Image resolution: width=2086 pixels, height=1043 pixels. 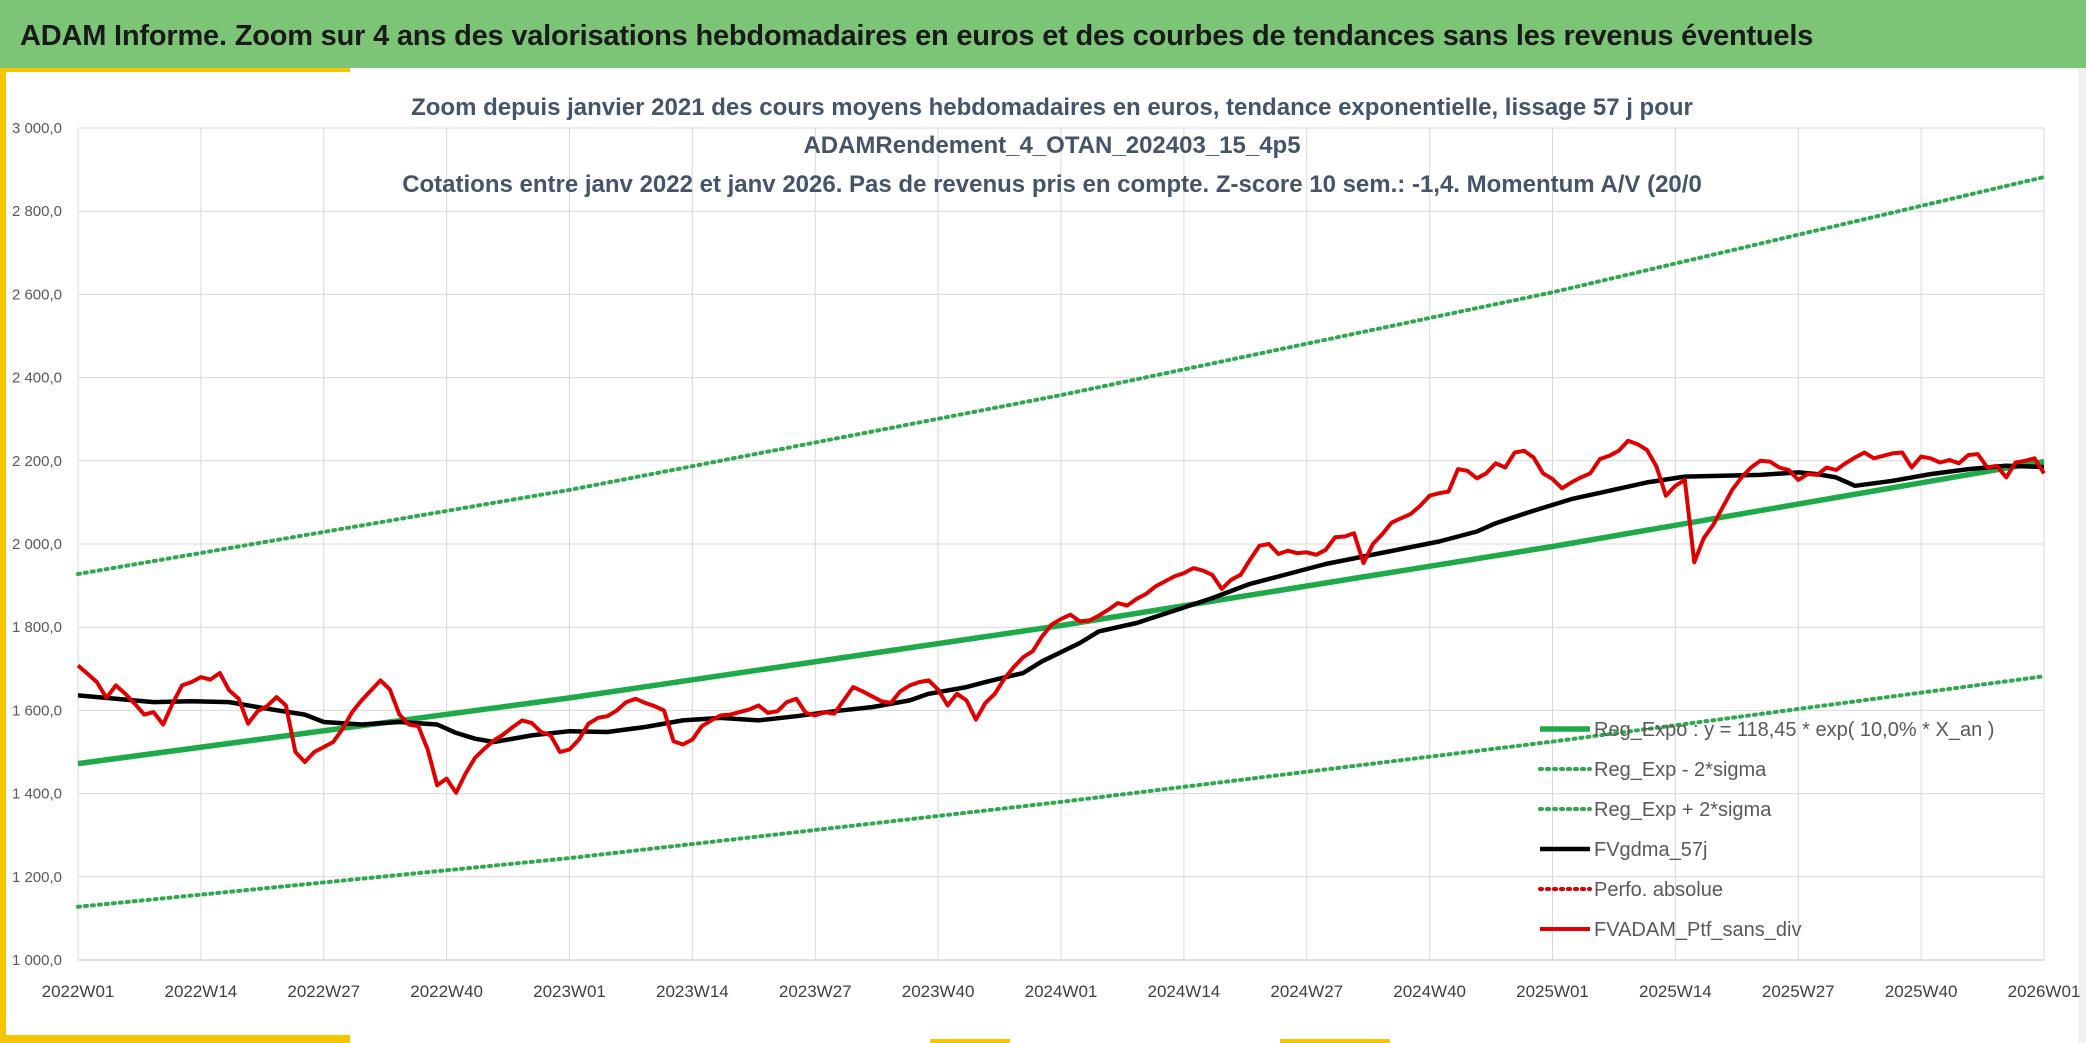 What do you see at coordinates (1429, 991) in the screenshot?
I see `x-tick-label: 2024W40` at bounding box center [1429, 991].